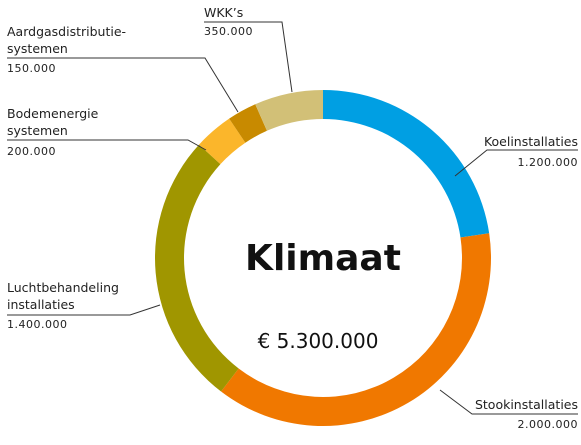 This screenshot has width=581, height=445. What do you see at coordinates (53, 122) in the screenshot?
I see `segment-label: Bodemenergie systemen` at bounding box center [53, 122].